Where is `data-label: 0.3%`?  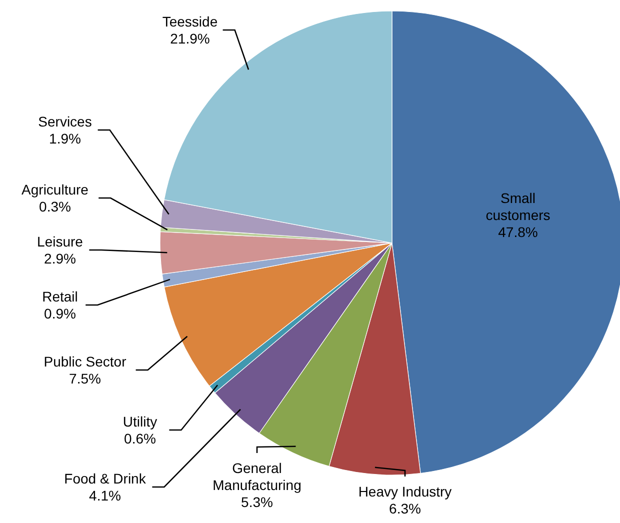 data-label: 0.3% is located at coordinates (55, 206).